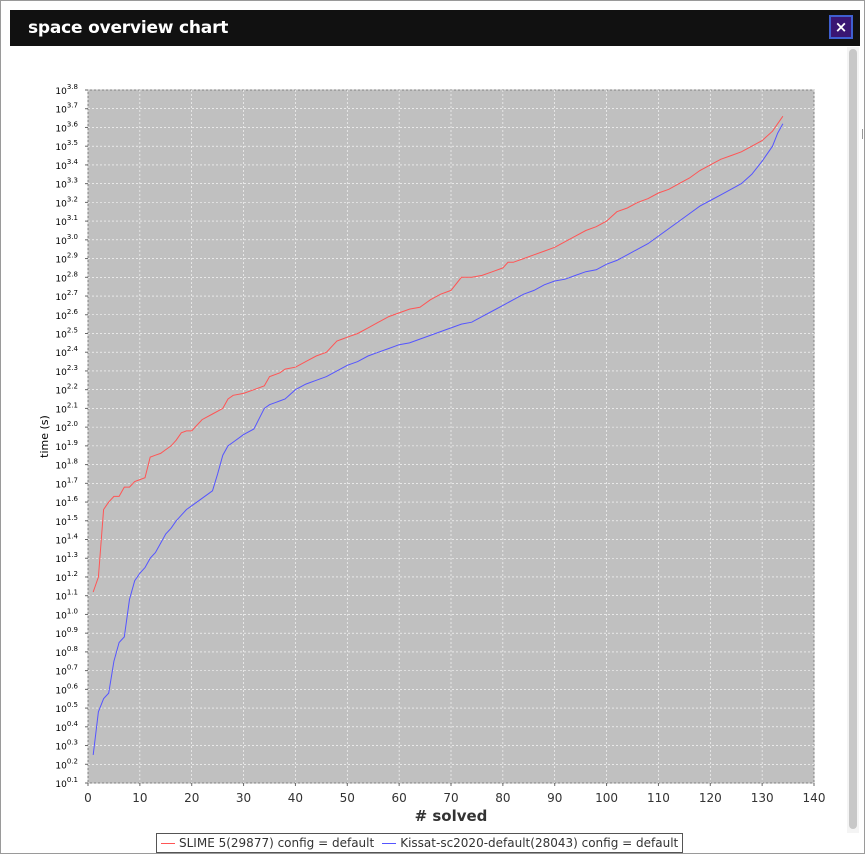 This screenshot has width=865, height=855. What do you see at coordinates (451, 816) in the screenshot?
I see `x-axis-label: # solved` at bounding box center [451, 816].